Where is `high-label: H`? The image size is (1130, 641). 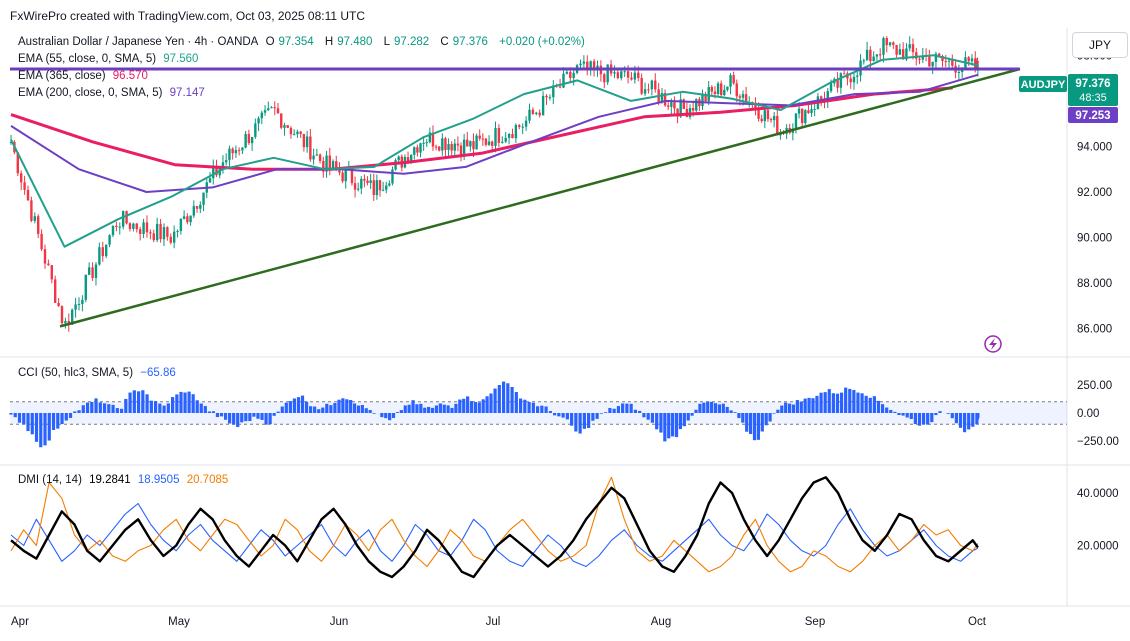 high-label: H is located at coordinates (329, 42).